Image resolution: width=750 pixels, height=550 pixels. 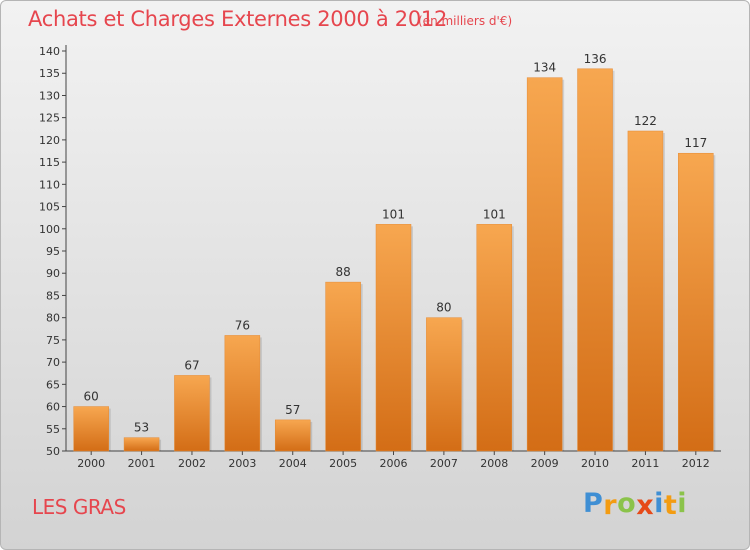 I want to click on data-label: 80, so click(x=443, y=308).